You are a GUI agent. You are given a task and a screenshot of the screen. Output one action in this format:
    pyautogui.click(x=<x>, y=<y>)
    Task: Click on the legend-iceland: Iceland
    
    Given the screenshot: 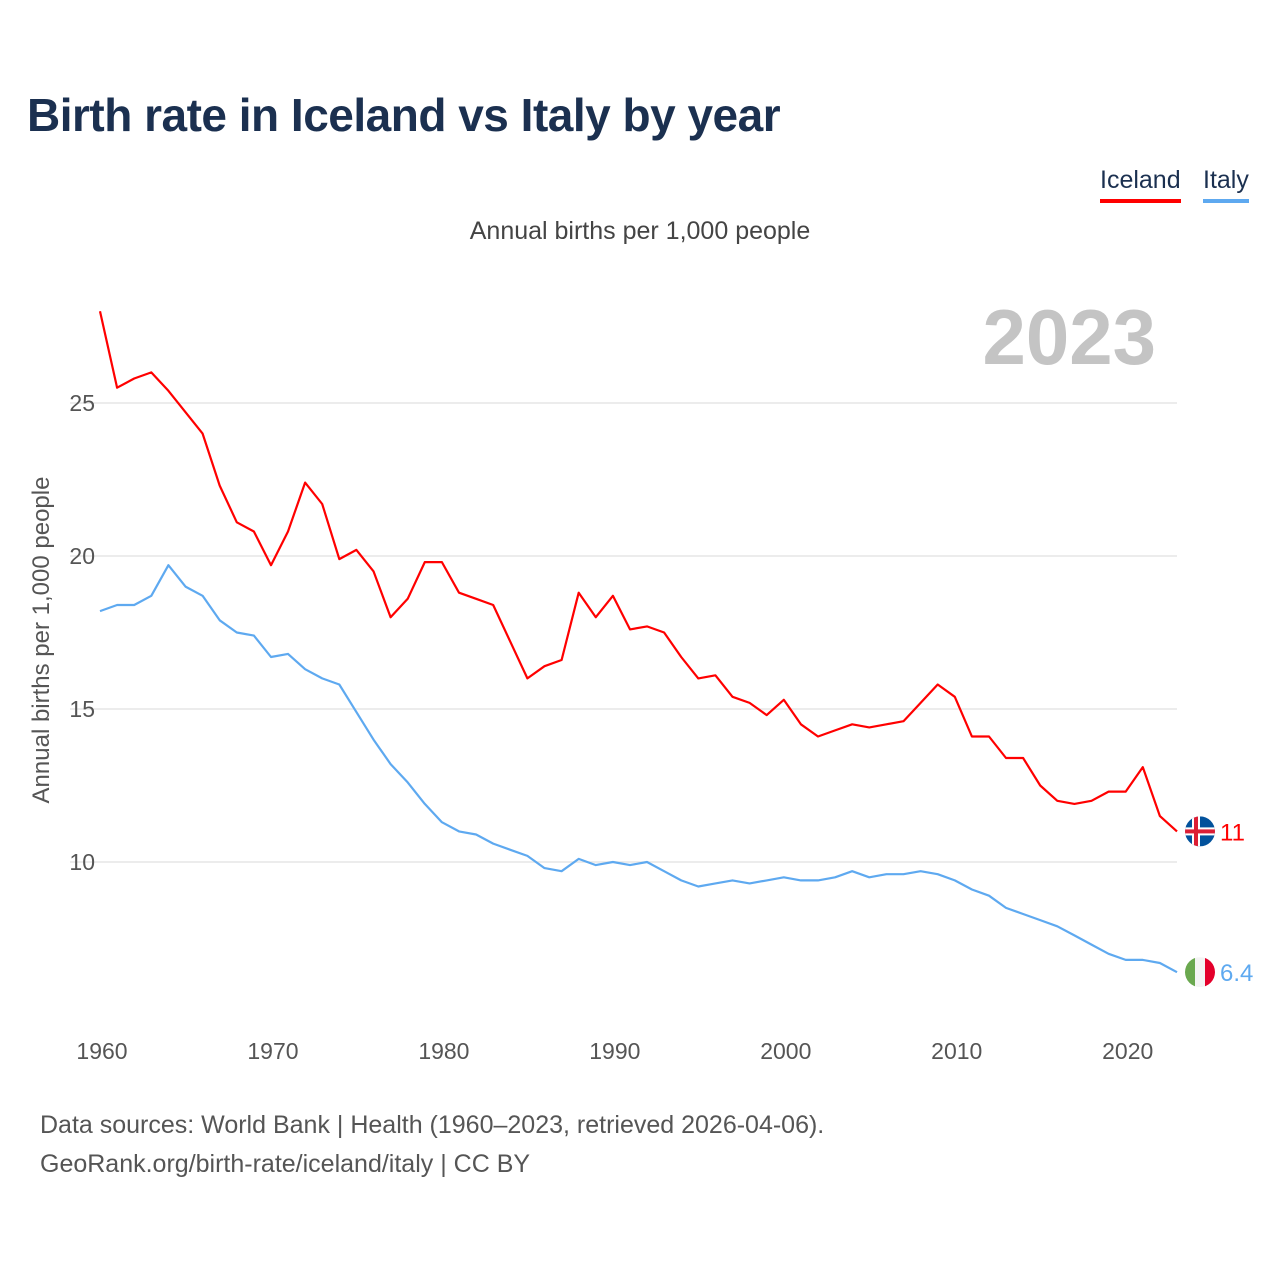 What is the action you would take?
    pyautogui.click(x=1140, y=184)
    